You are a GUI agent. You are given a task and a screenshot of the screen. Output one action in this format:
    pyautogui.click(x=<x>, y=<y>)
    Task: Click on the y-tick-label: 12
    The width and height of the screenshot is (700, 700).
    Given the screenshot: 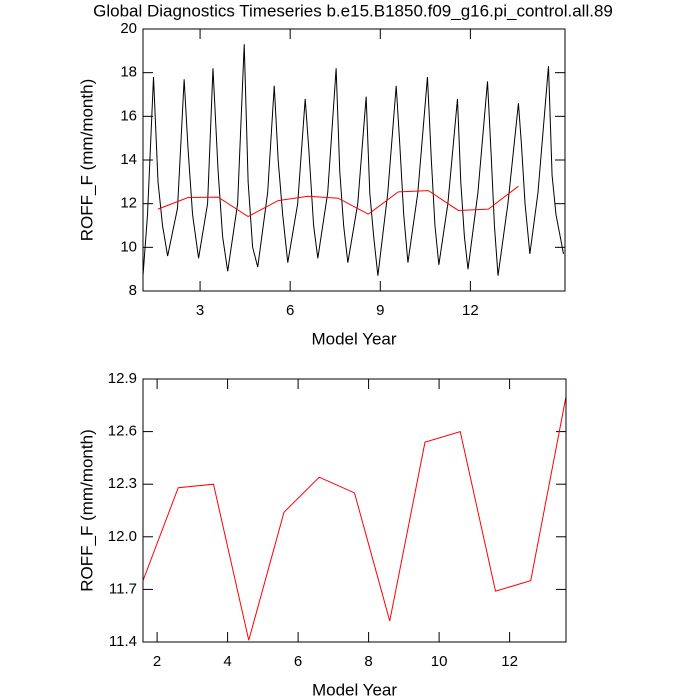 What is the action you would take?
    pyautogui.click(x=128, y=203)
    